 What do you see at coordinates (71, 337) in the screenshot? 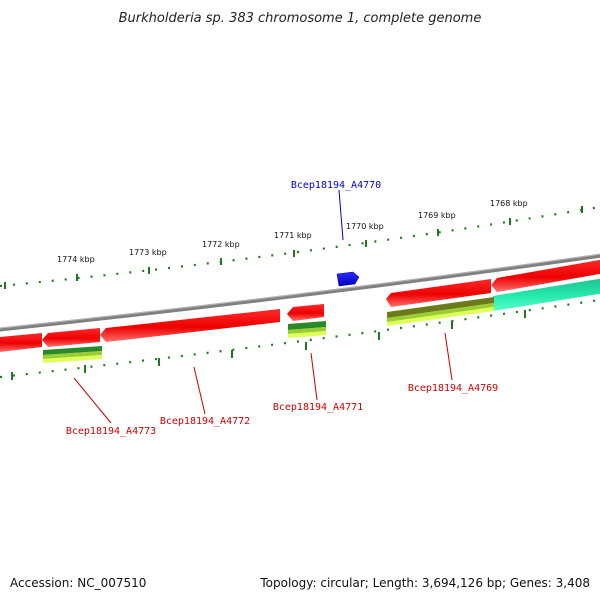
I see `gene-a4773-arrow` at bounding box center [71, 337].